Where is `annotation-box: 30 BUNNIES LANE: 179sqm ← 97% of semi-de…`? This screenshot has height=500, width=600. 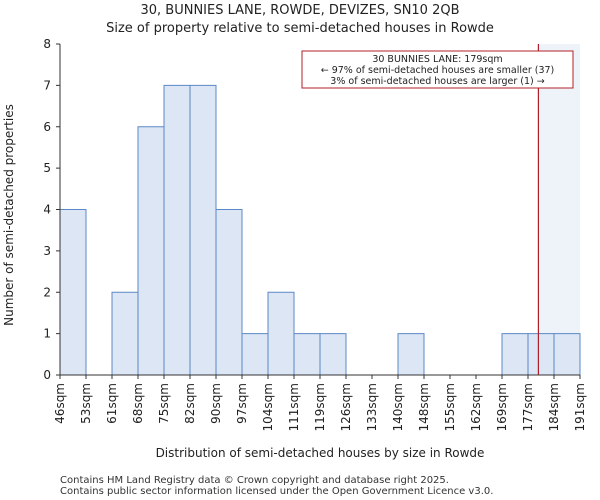 annotation-box: 30 BUNNIES LANE: 179sqm ← 97% of semi-de… is located at coordinates (437, 69).